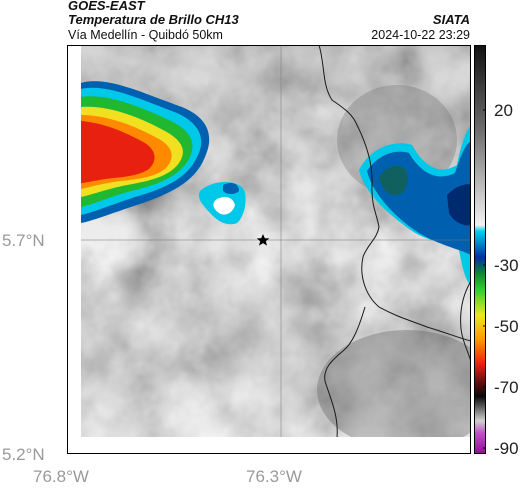 Image resolution: width=526 pixels, height=491 pixels. What do you see at coordinates (506, 326) in the screenshot?
I see `colorbar-label-minus-50: -50` at bounding box center [506, 326].